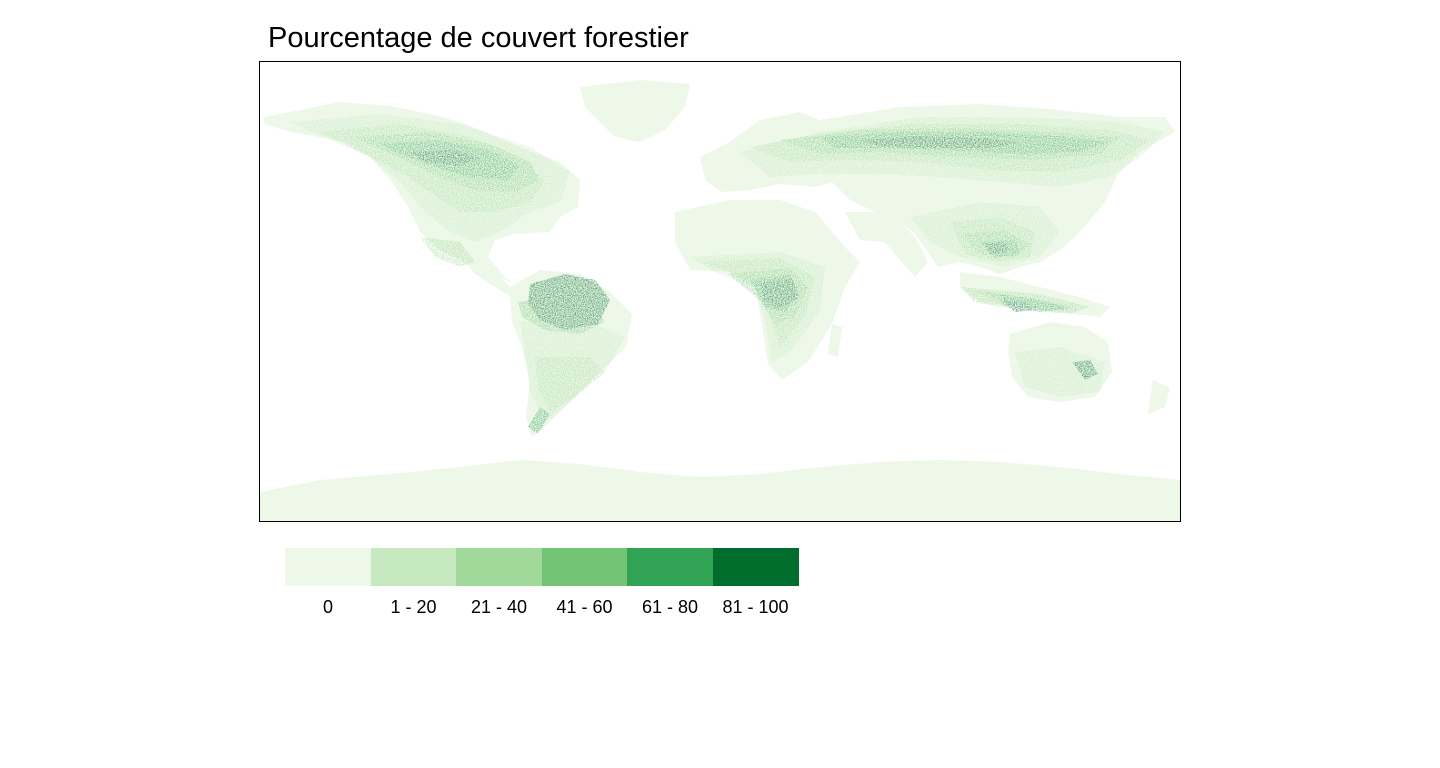 The height and width of the screenshot is (768, 1440). Describe the element at coordinates (635, 111) in the screenshot. I see `greenland-land` at that location.